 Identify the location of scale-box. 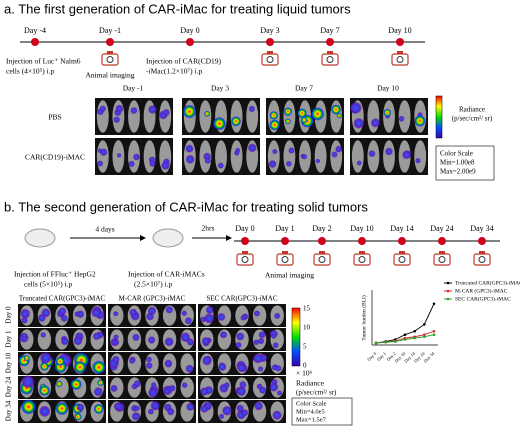
(322, 411).